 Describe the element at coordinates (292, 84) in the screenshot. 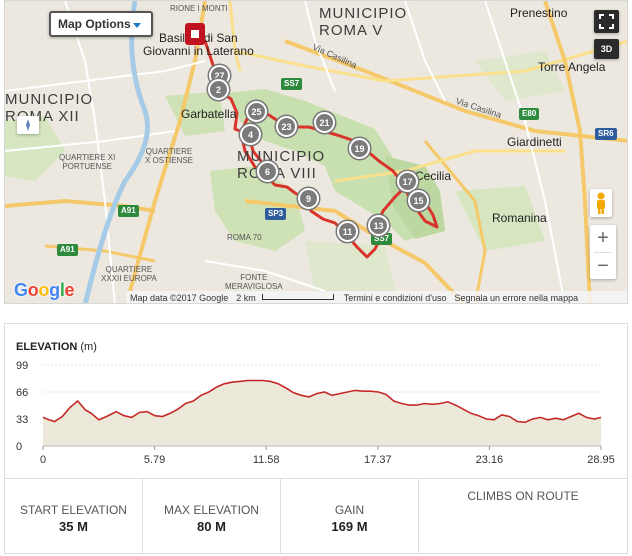

I see `shield-ss7: SS7` at that location.